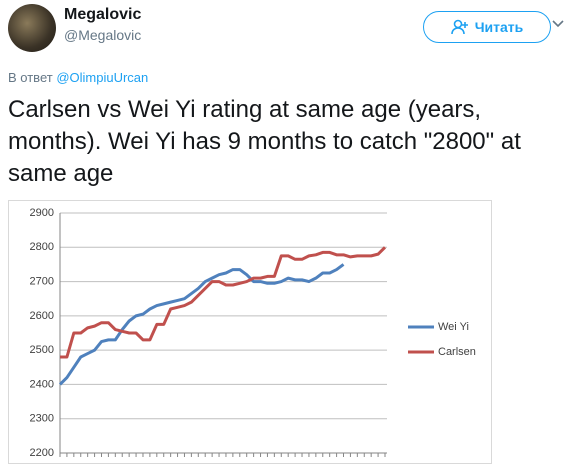 The width and height of the screenshot is (575, 464). What do you see at coordinates (457, 352) in the screenshot?
I see `legend-label: Carlsen` at bounding box center [457, 352].